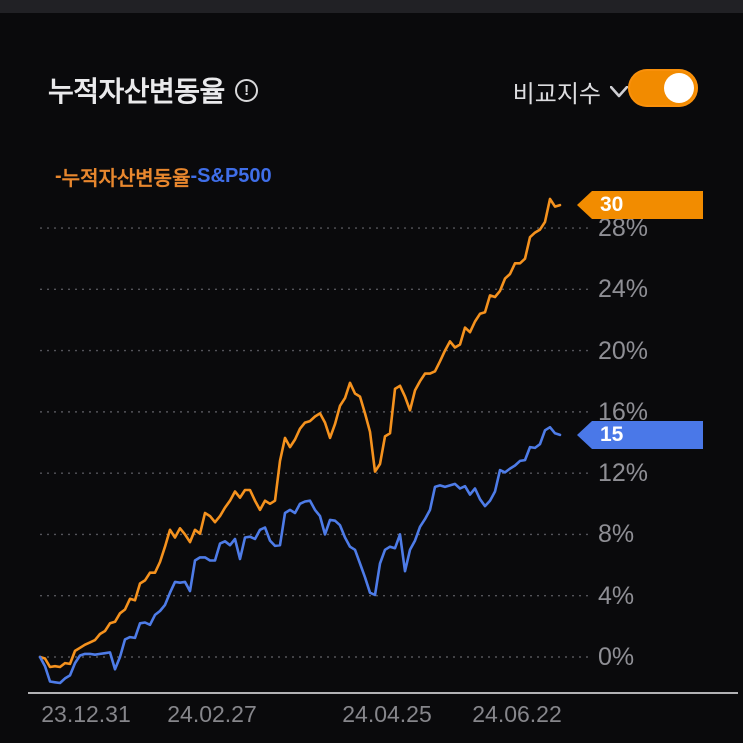 This screenshot has width=743, height=743. What do you see at coordinates (58, 176) in the screenshot?
I see `legend-marker-asset: -` at bounding box center [58, 176].